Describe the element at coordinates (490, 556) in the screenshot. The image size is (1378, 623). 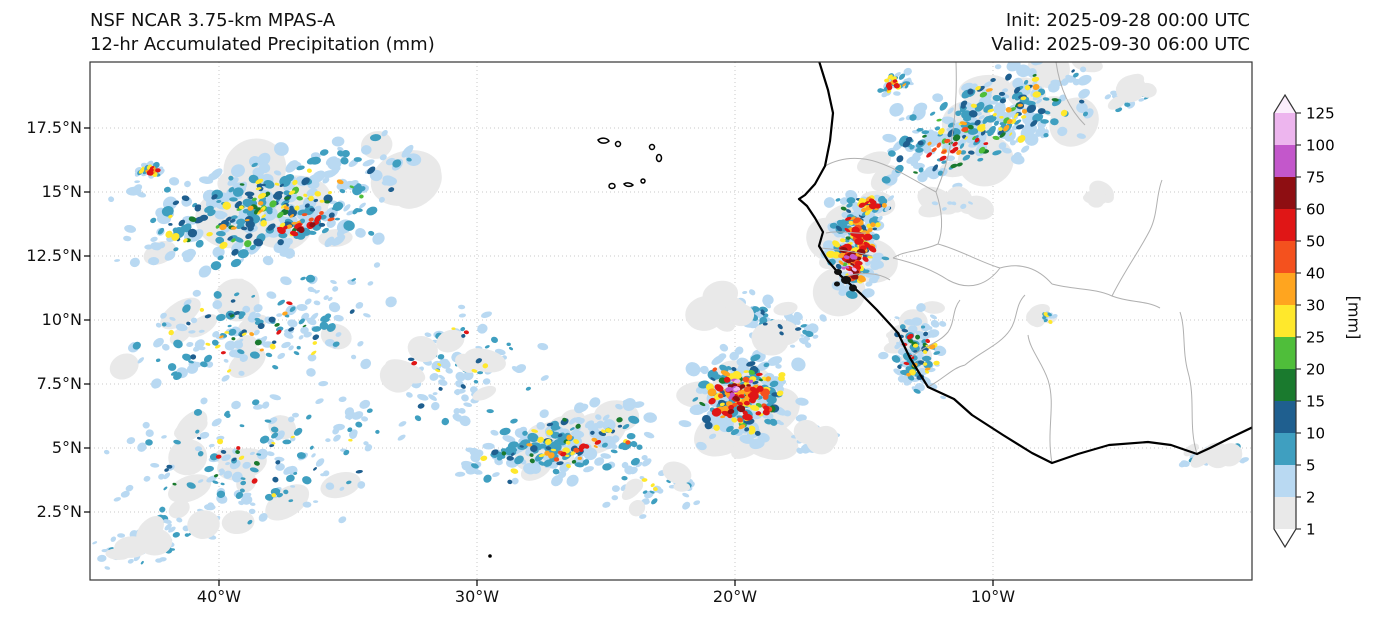
I see `islet-dot` at that location.